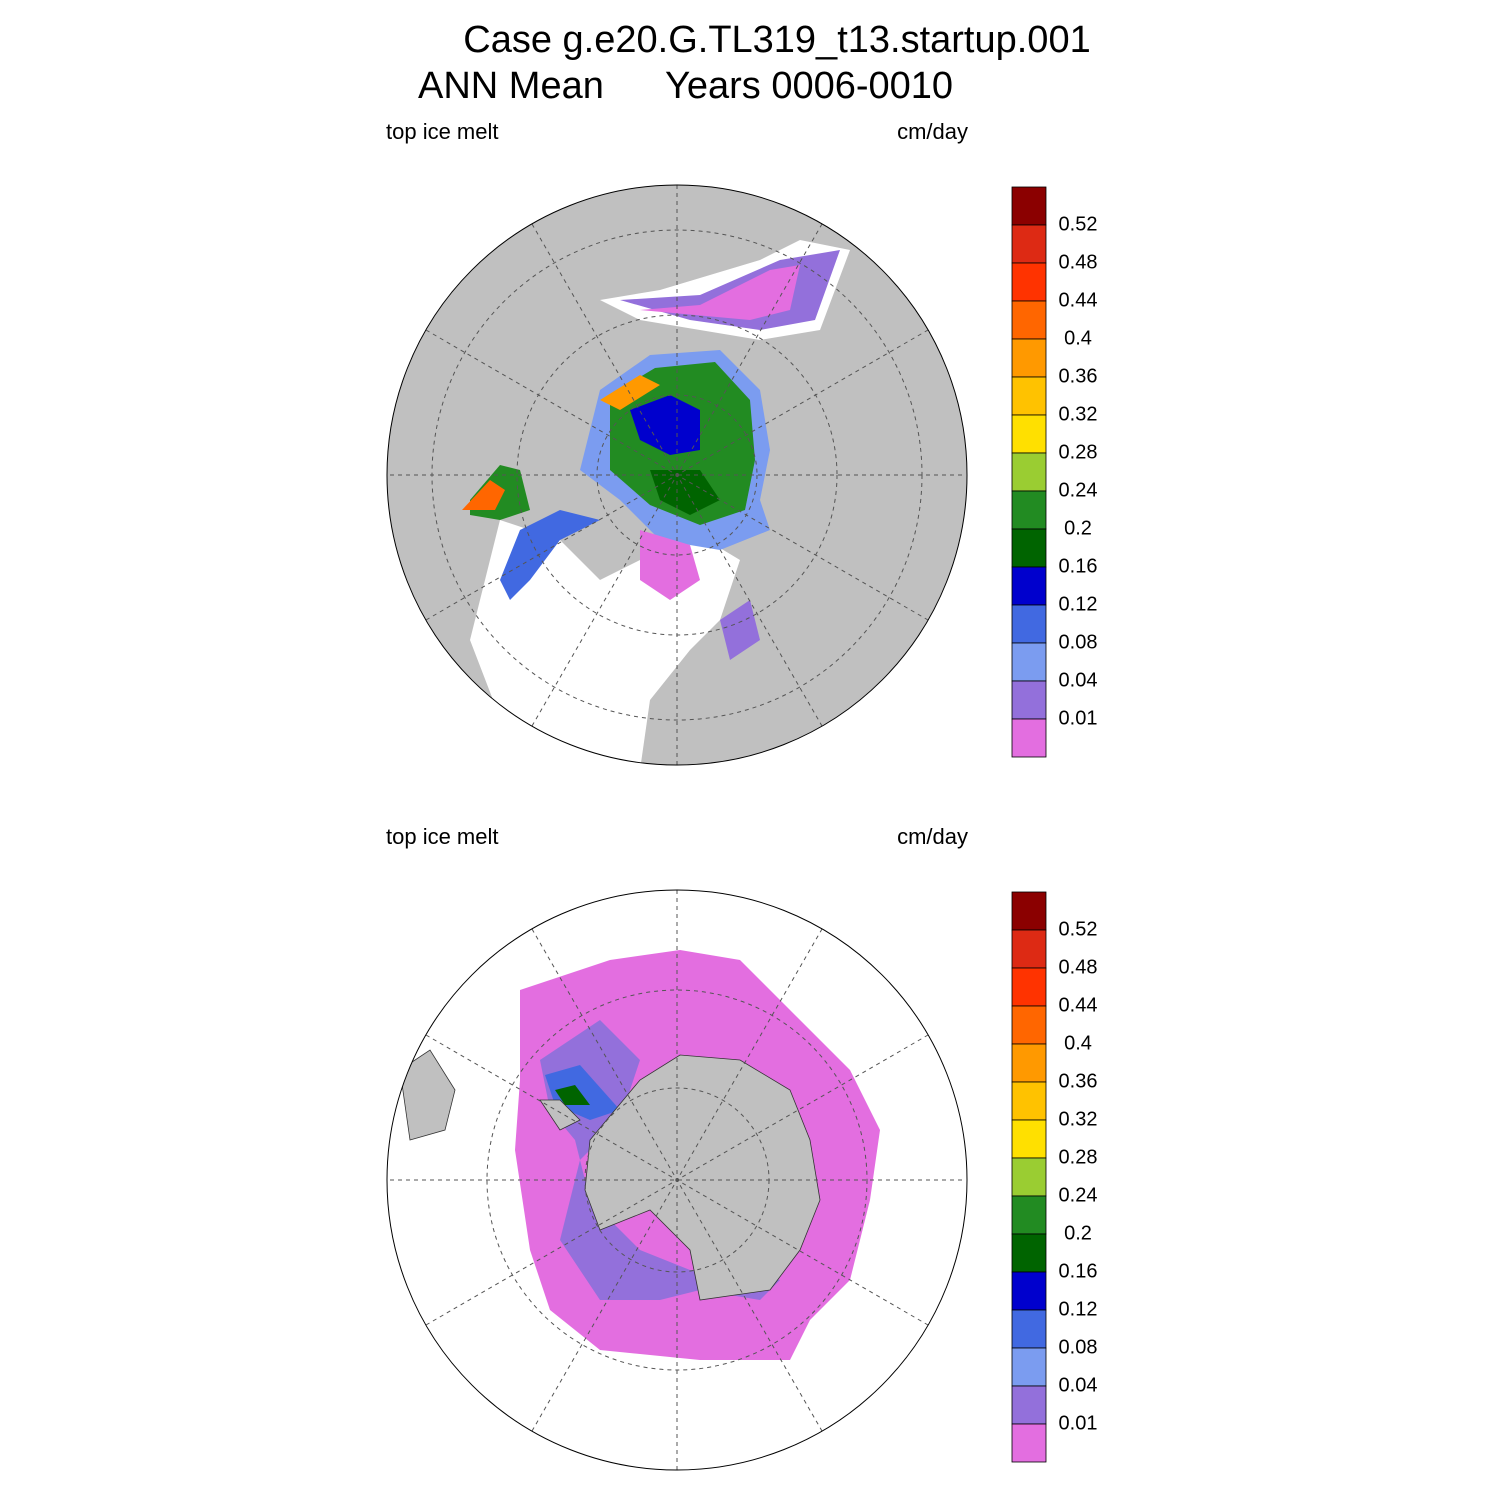 Image resolution: width=1500 pixels, height=1505 pixels. Describe the element at coordinates (677, 1180) in the screenshot. I see `antarctic-map` at that location.